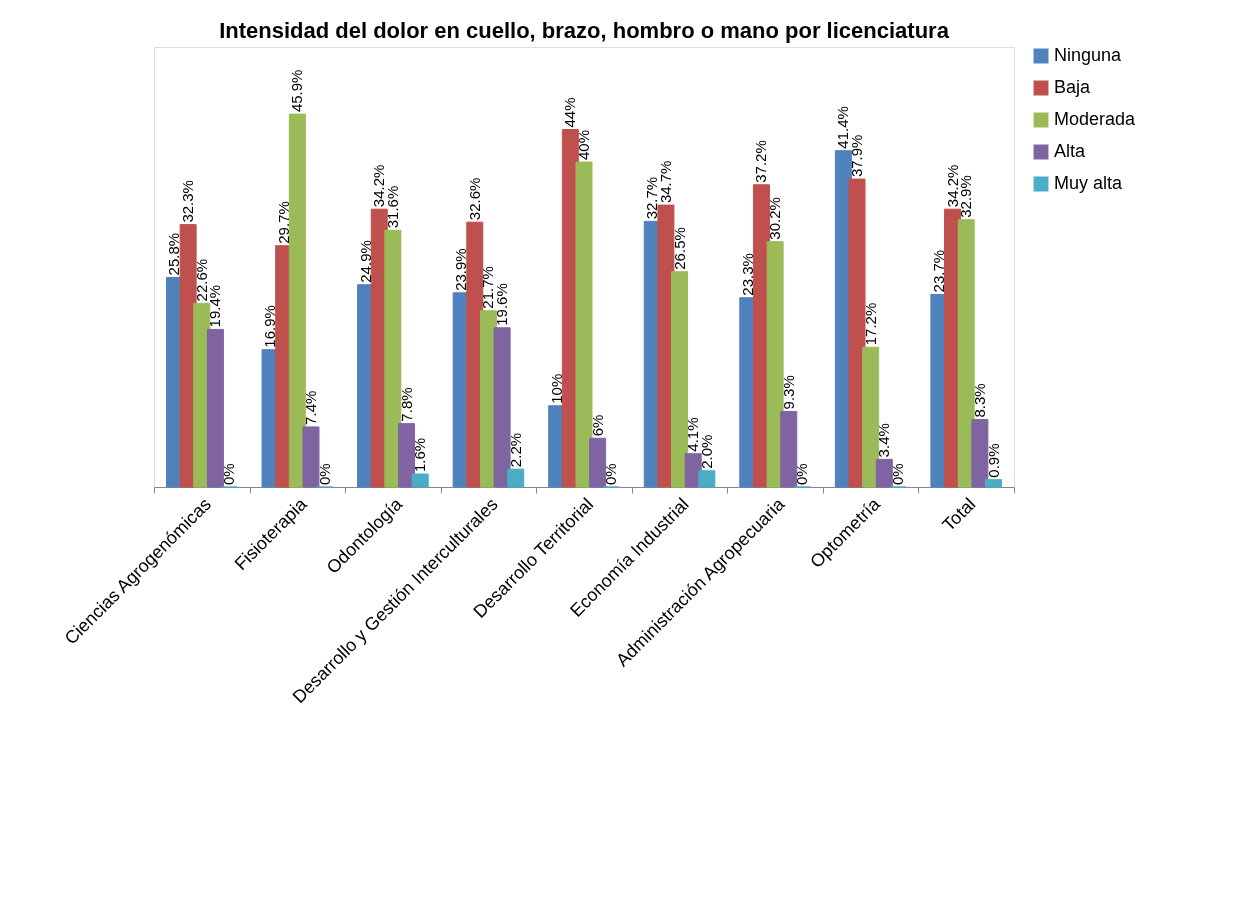 This screenshot has width=1254, height=906. What do you see at coordinates (1070, 151) in the screenshot?
I see `legend-label: Alta` at bounding box center [1070, 151].